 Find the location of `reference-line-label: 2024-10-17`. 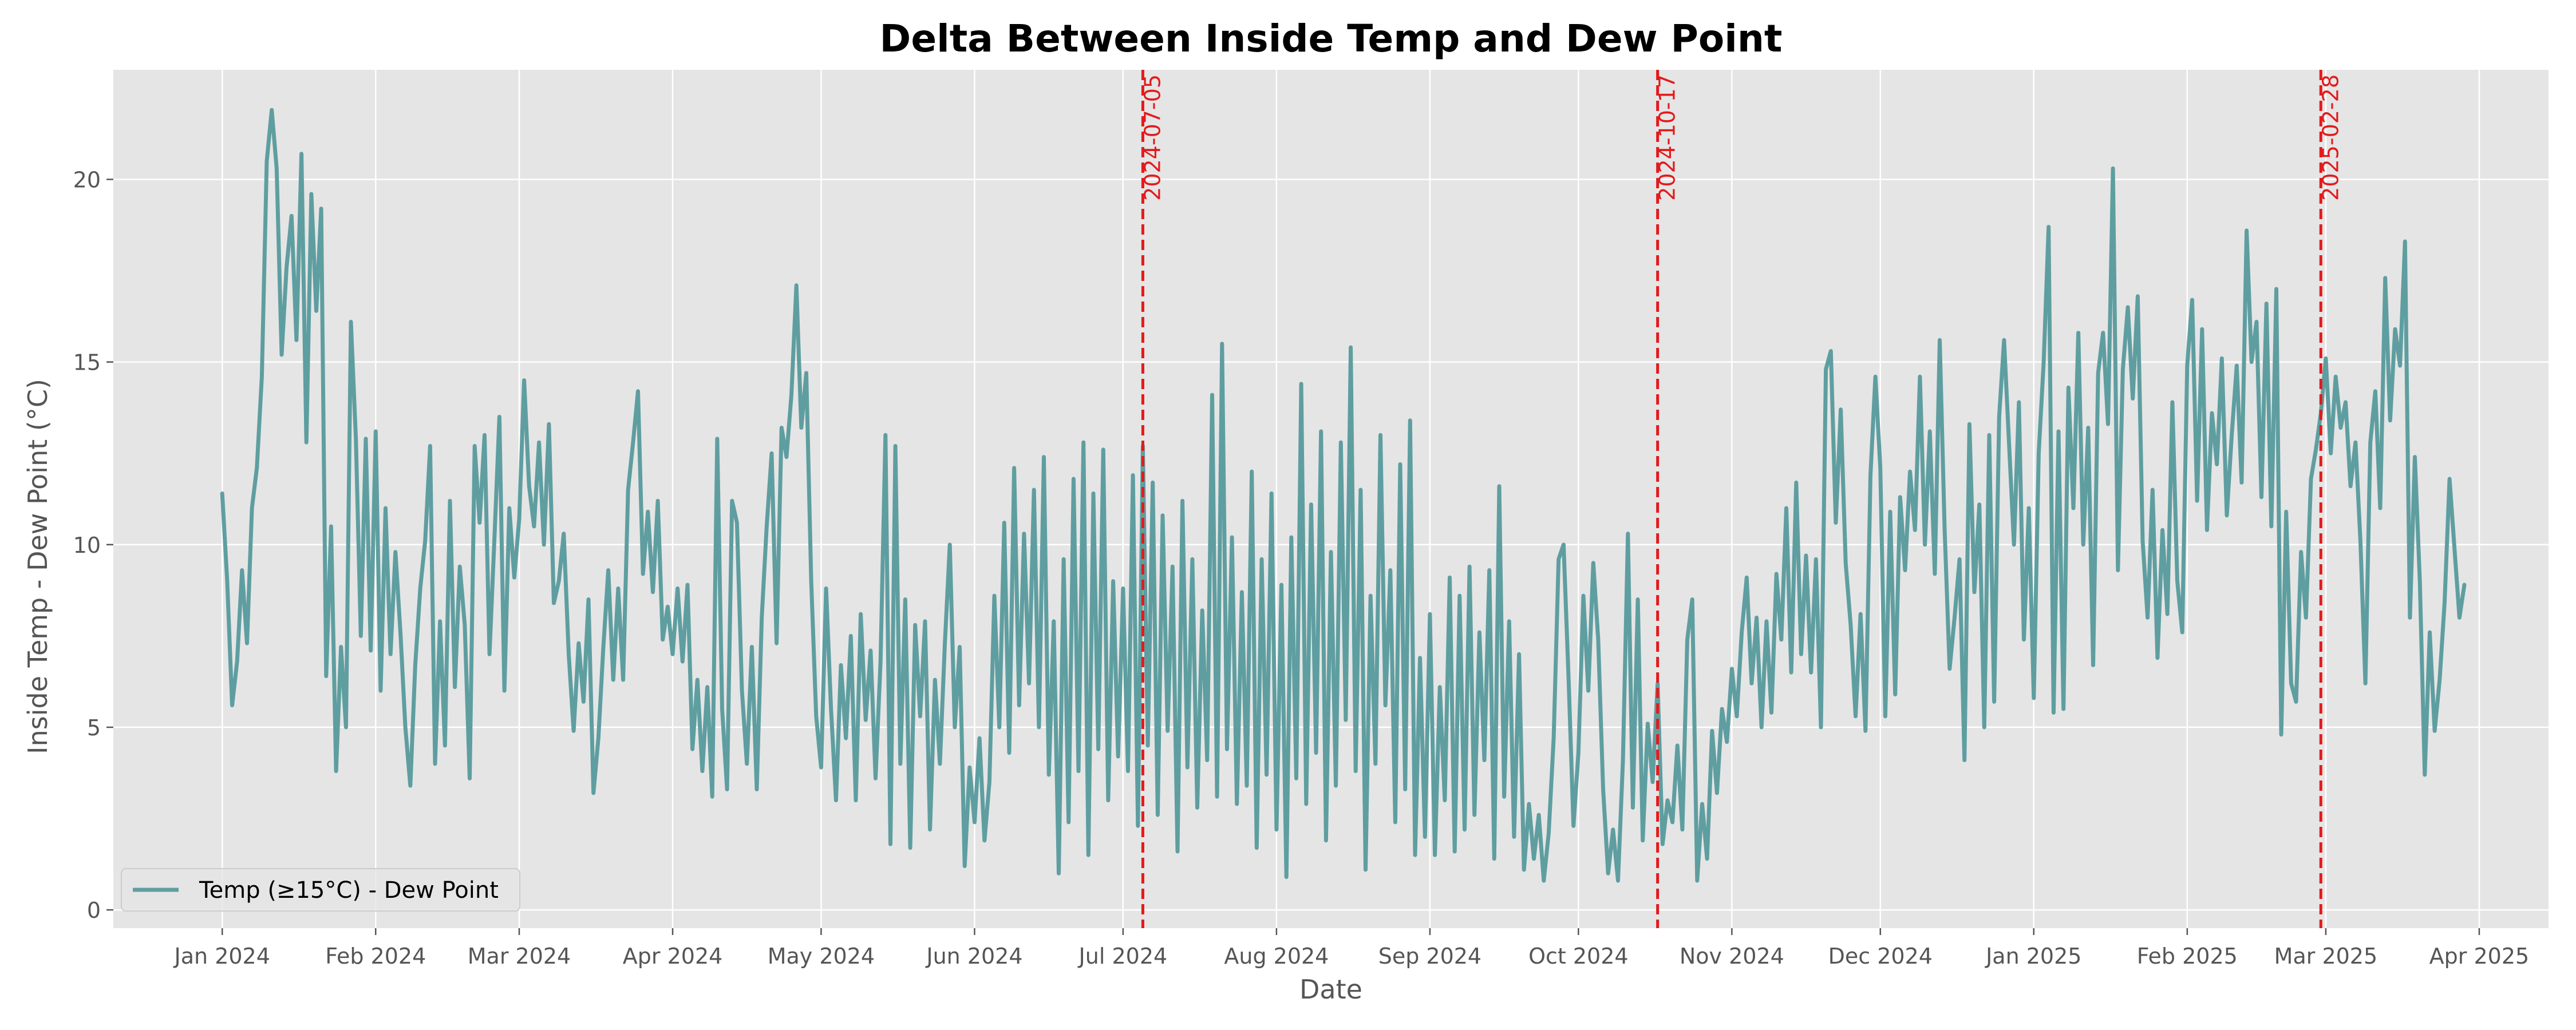

reference-line-label: 2024-10-17 is located at coordinates (1667, 137).